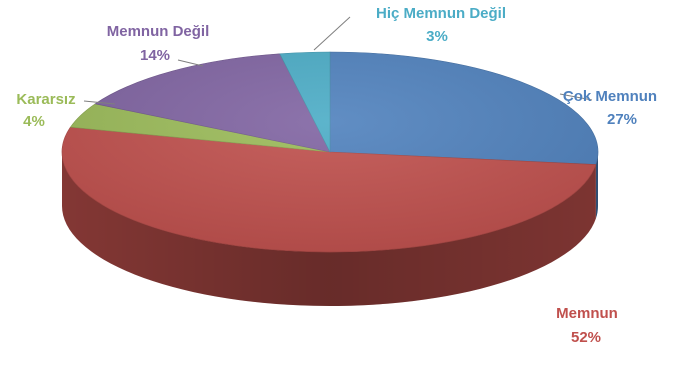 This screenshot has height=365, width=689. What do you see at coordinates (437, 36) in the screenshot?
I see `slice-value-hic-memnun-degil: 3%` at bounding box center [437, 36].